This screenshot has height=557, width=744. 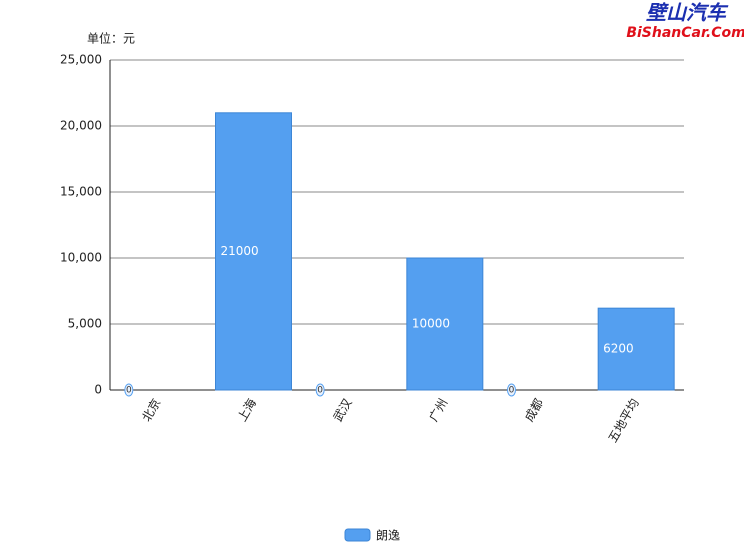 What do you see at coordinates (151, 410) in the screenshot?
I see `x-tick-label: 北京` at bounding box center [151, 410].